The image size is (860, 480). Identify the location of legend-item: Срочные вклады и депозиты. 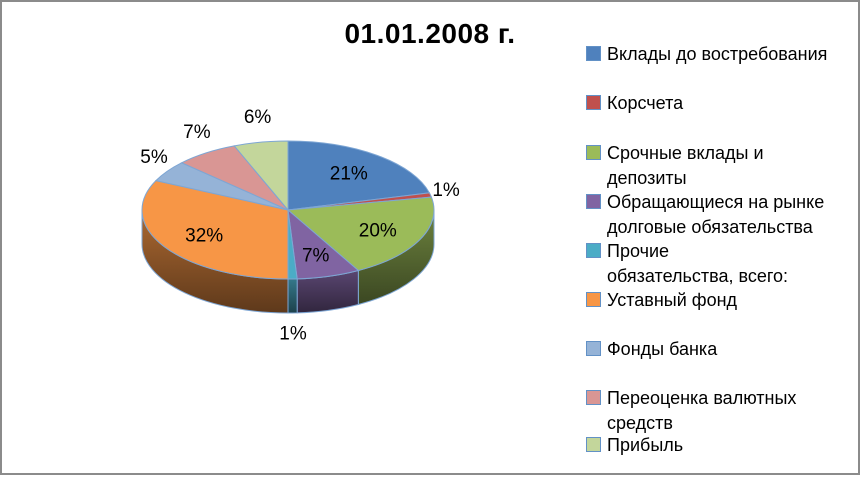
(675, 166).